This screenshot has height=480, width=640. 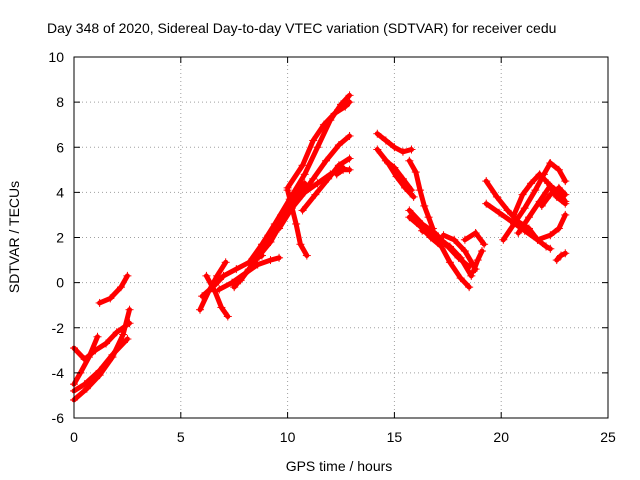 I want to click on y-tick-label: 4, so click(x=60, y=192).